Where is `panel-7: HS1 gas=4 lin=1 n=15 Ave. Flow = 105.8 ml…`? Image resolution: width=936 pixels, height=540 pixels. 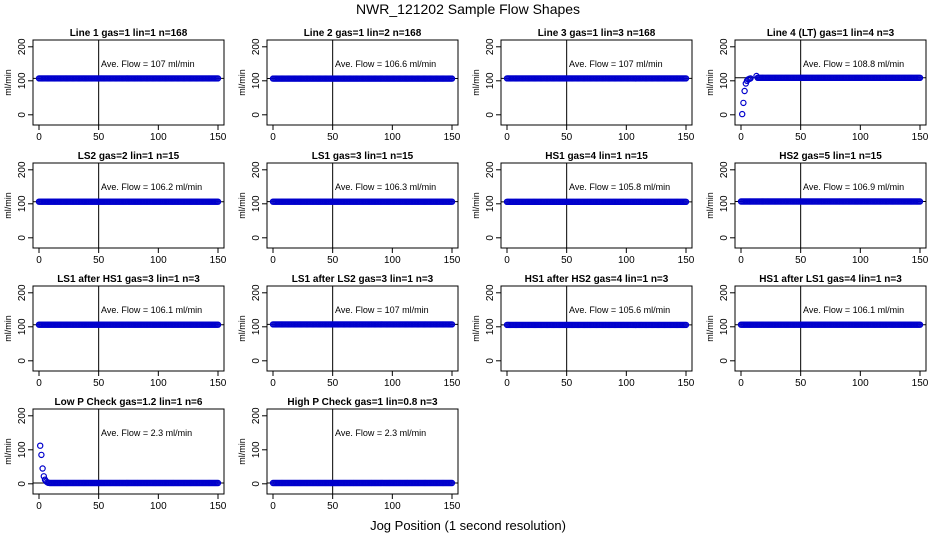
panel-7: HS1 gas=4 lin=1 n=15 Ave. Flow = 105.8 ml… is located at coordinates (583, 208).